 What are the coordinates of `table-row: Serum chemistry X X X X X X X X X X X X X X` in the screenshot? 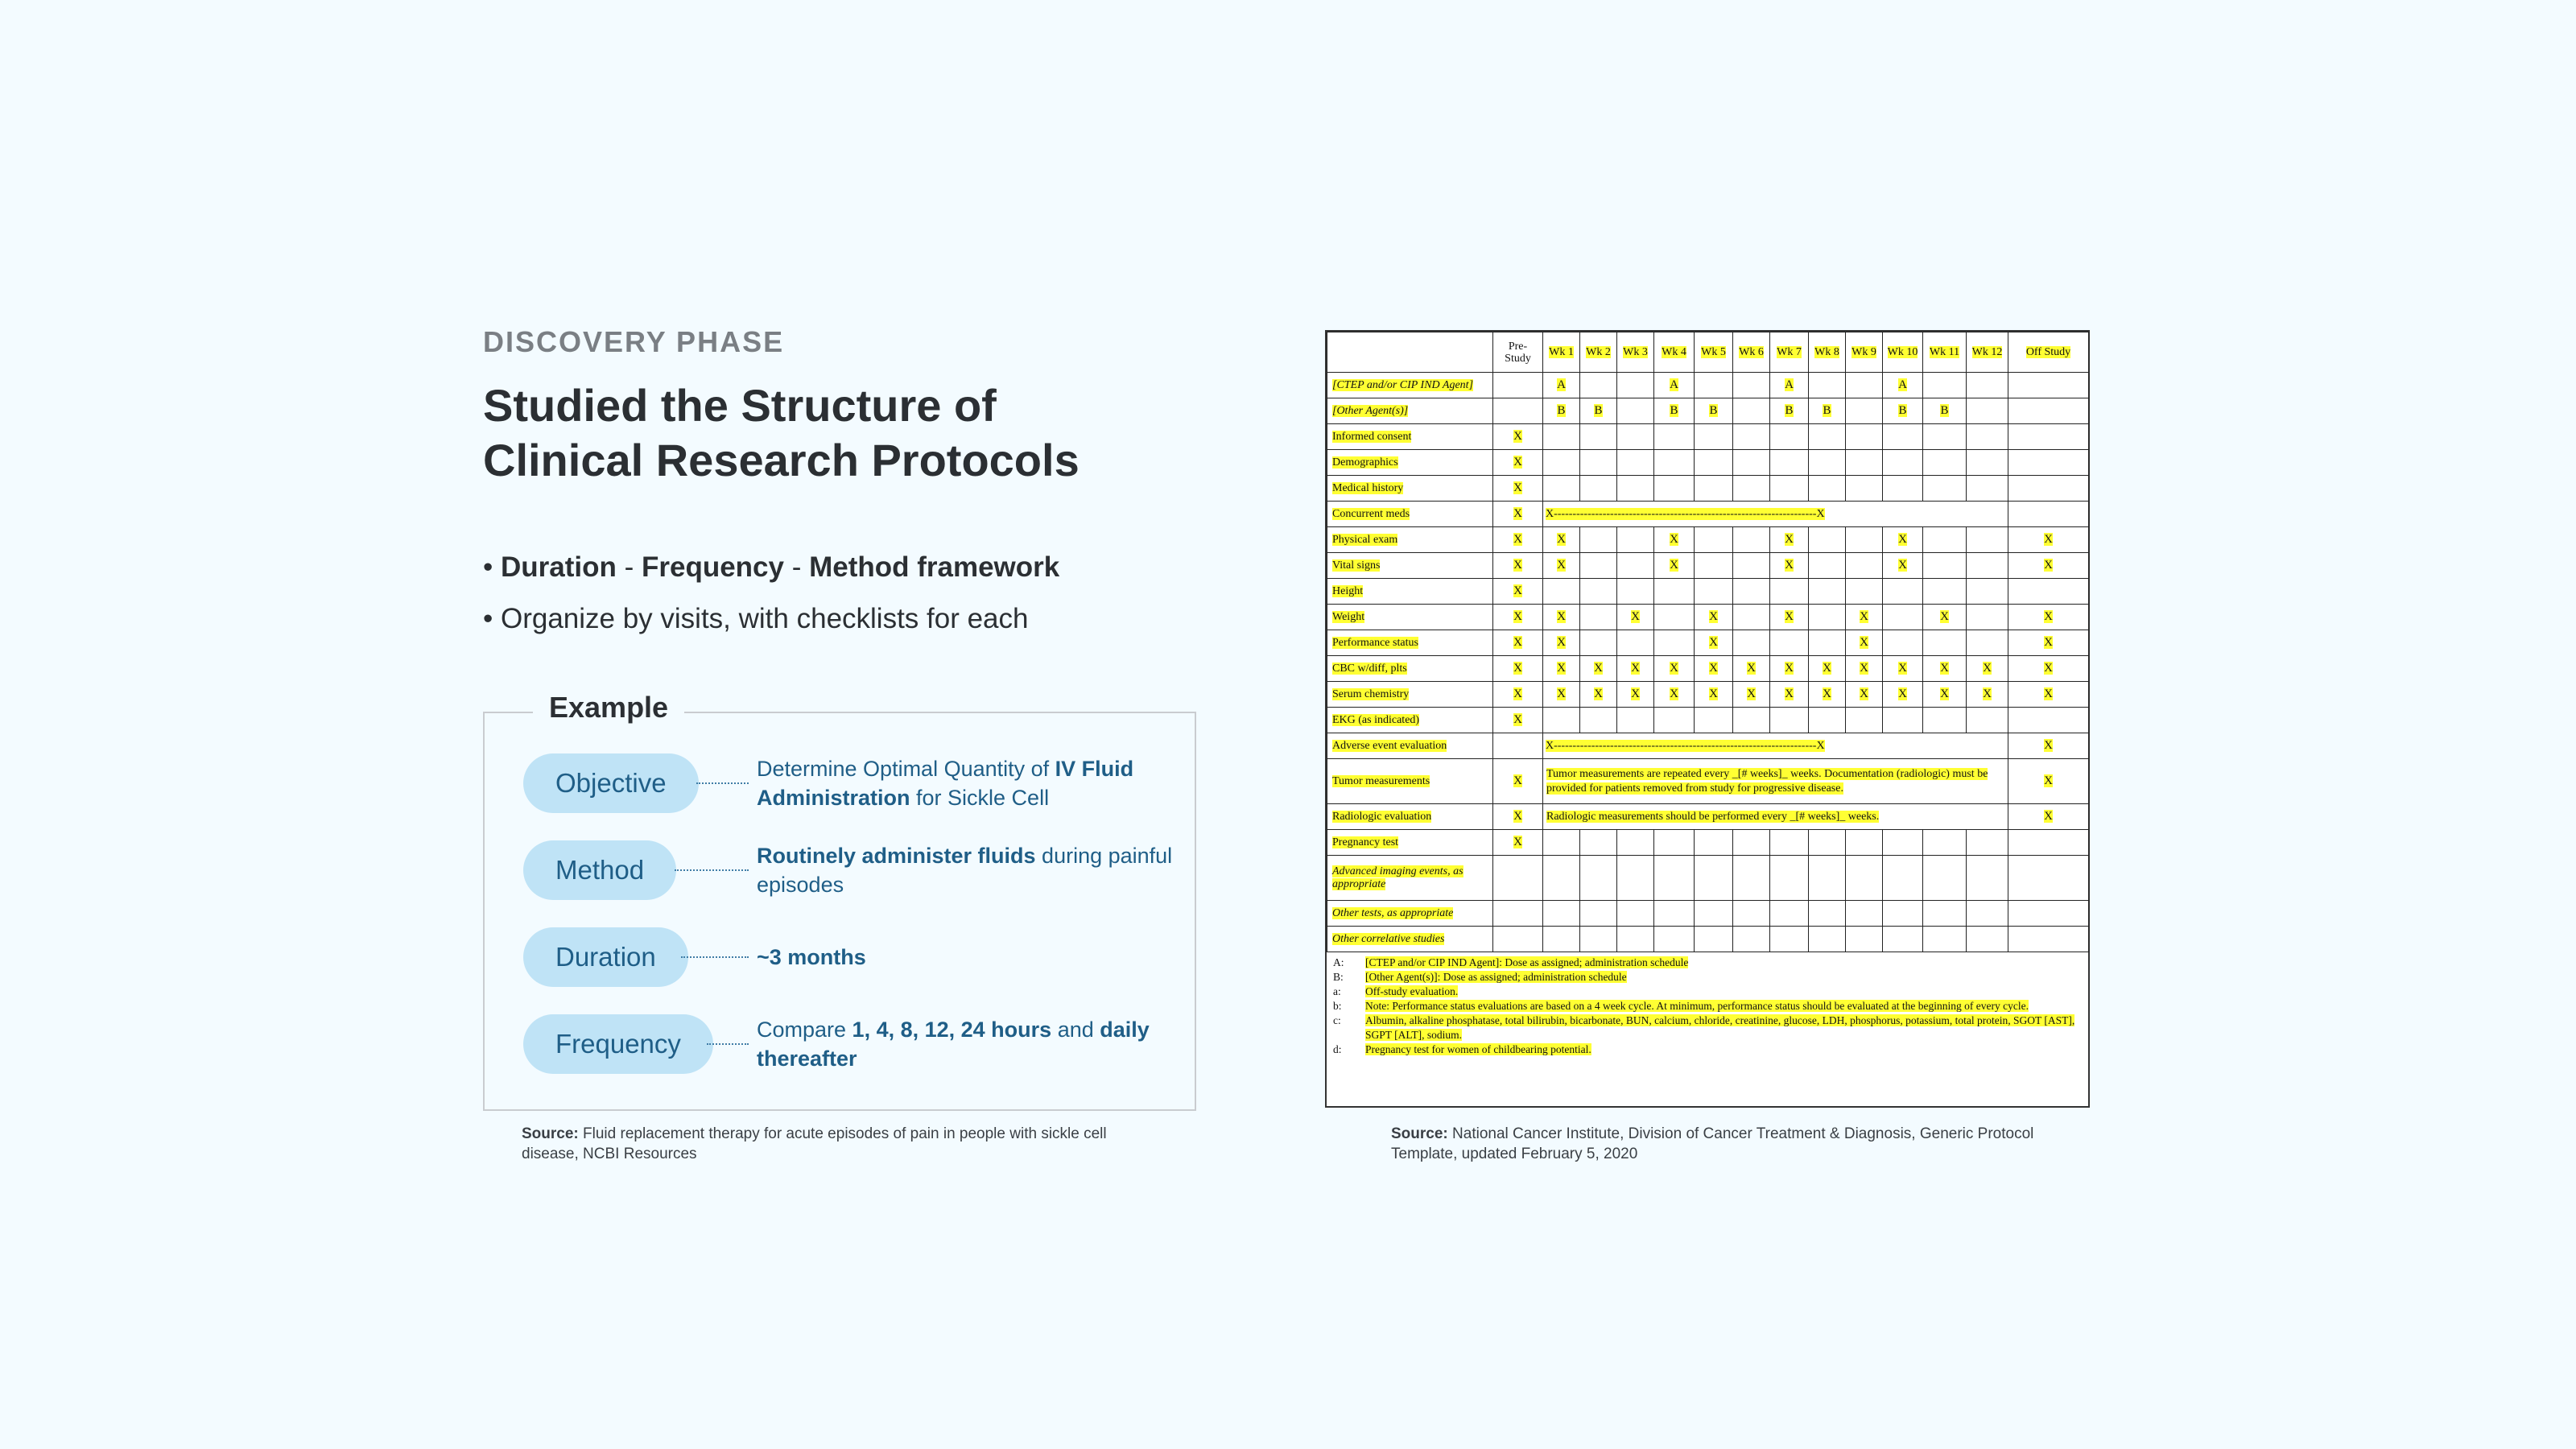 It's located at (1708, 694).